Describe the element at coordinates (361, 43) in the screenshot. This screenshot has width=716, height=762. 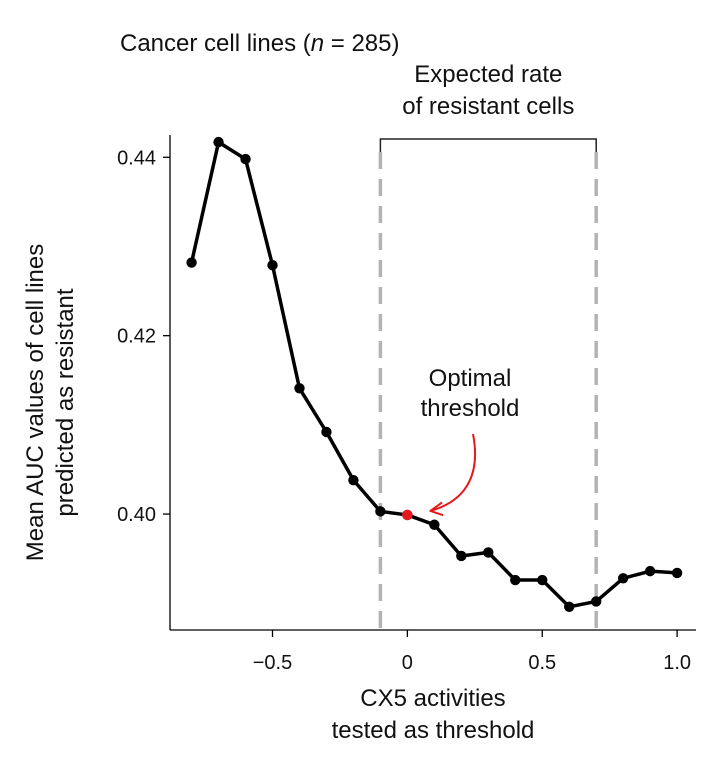
I see `chart-title-suffix: = 285)` at that location.